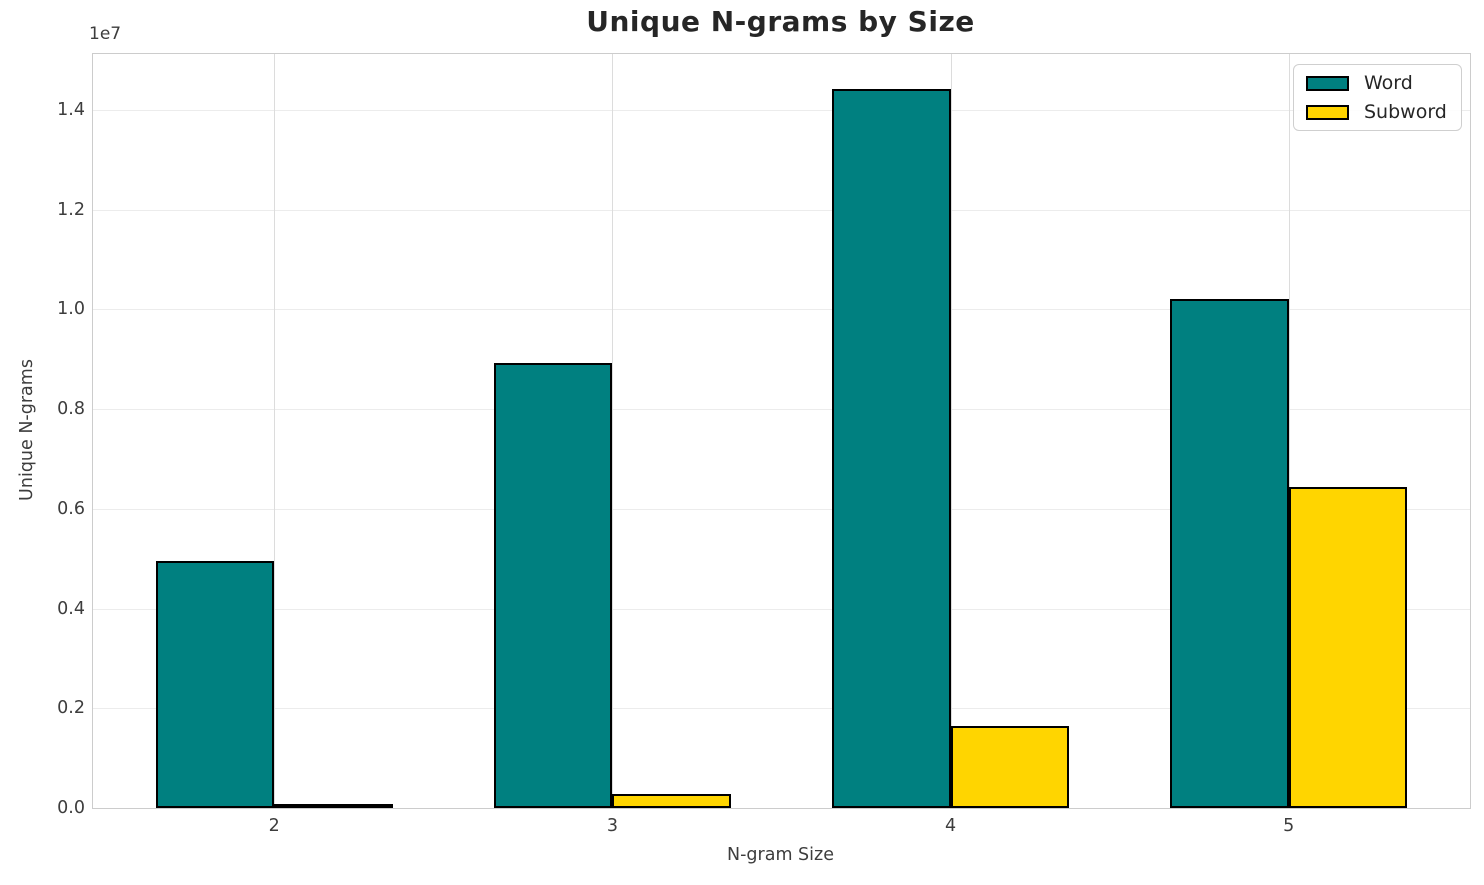 Image resolution: width=1484 pixels, height=885 pixels. What do you see at coordinates (951, 826) in the screenshot?
I see `x-tick-label: 4` at bounding box center [951, 826].